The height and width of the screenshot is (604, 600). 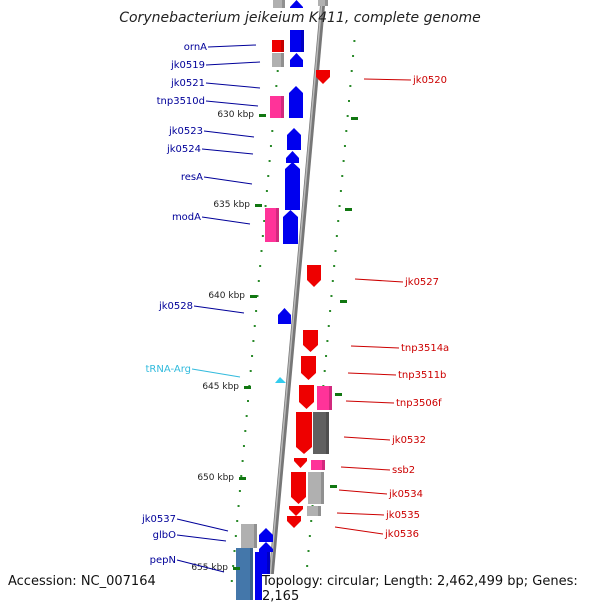 I want to click on gene-label-jk0519: jk0519, so click(x=187, y=65).